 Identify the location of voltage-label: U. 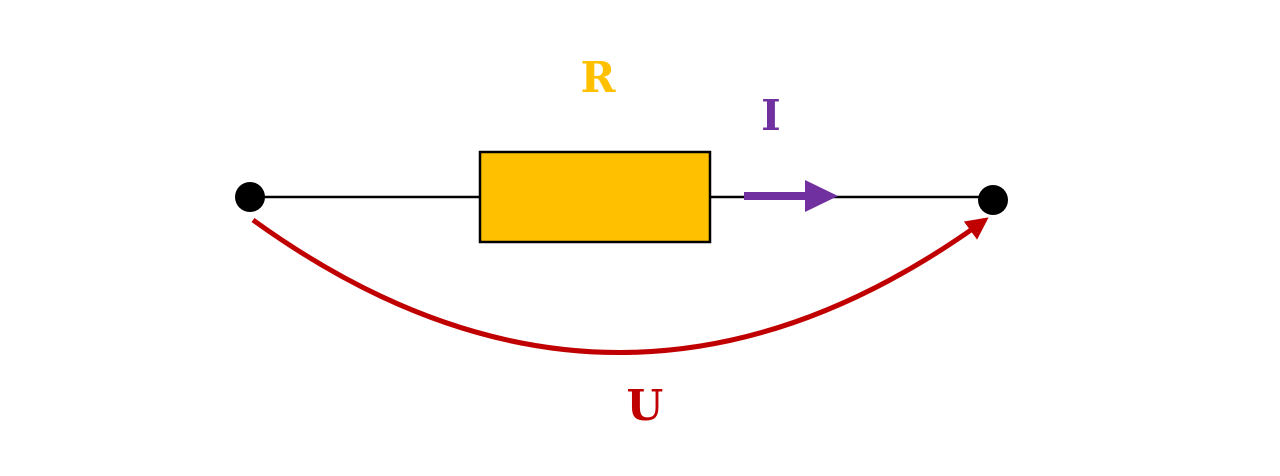
(645, 405).